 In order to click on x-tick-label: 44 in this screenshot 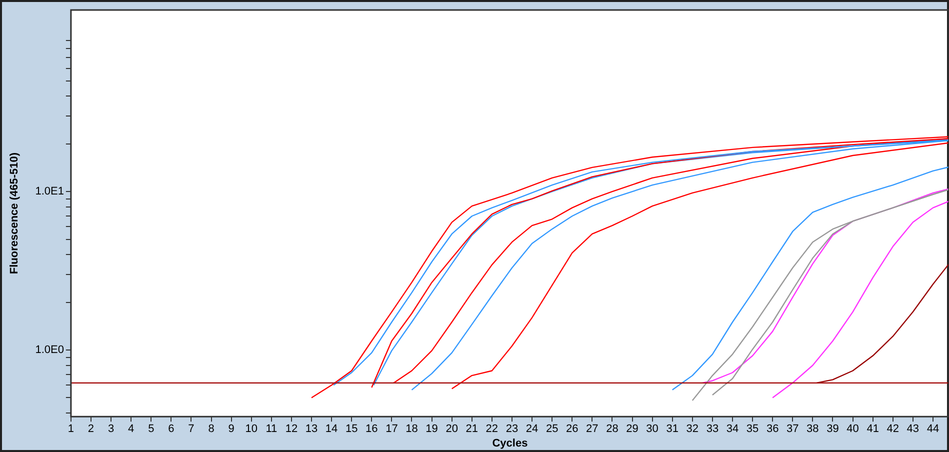, I will do `click(933, 429)`.